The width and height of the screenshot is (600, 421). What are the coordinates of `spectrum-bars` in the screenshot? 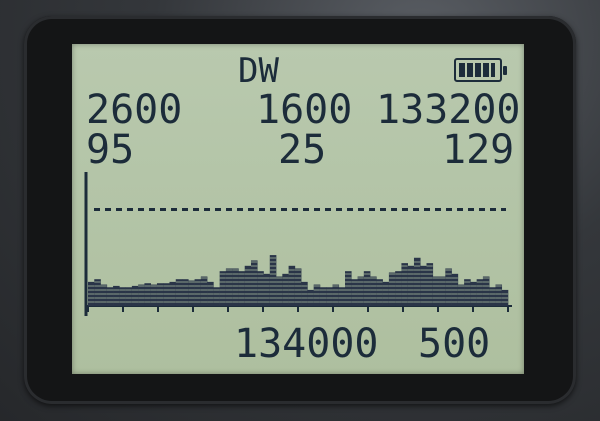 It's located at (298, 280).